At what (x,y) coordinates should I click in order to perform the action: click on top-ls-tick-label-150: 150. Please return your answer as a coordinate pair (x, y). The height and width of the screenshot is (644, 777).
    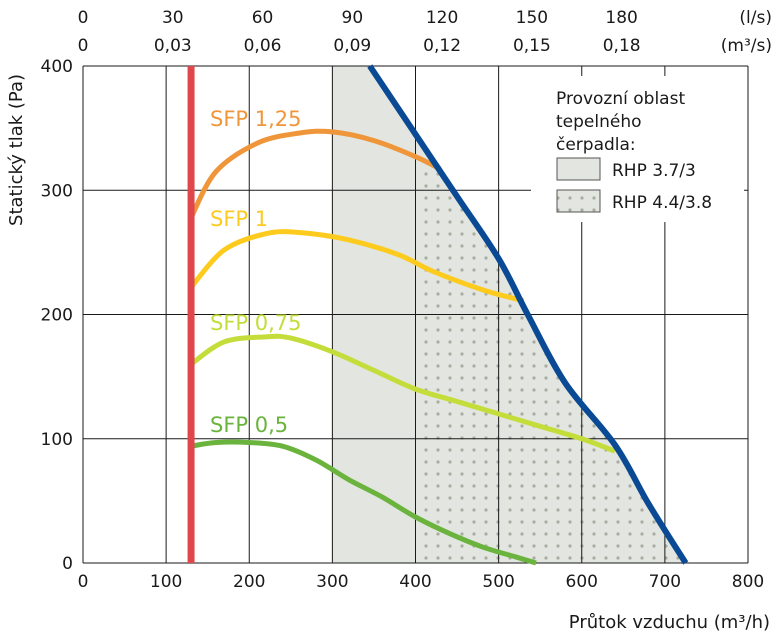
    Looking at the image, I should click on (532, 18).